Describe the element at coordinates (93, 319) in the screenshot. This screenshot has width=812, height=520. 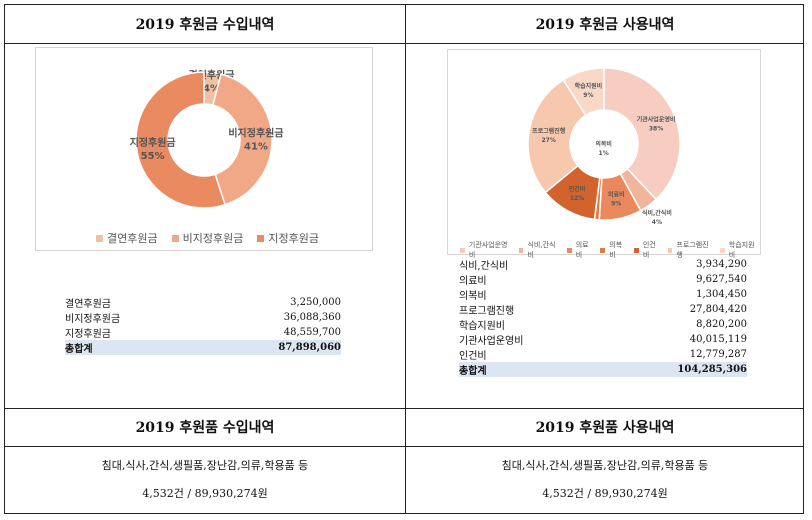
I see `row-label: 비지정후원금` at that location.